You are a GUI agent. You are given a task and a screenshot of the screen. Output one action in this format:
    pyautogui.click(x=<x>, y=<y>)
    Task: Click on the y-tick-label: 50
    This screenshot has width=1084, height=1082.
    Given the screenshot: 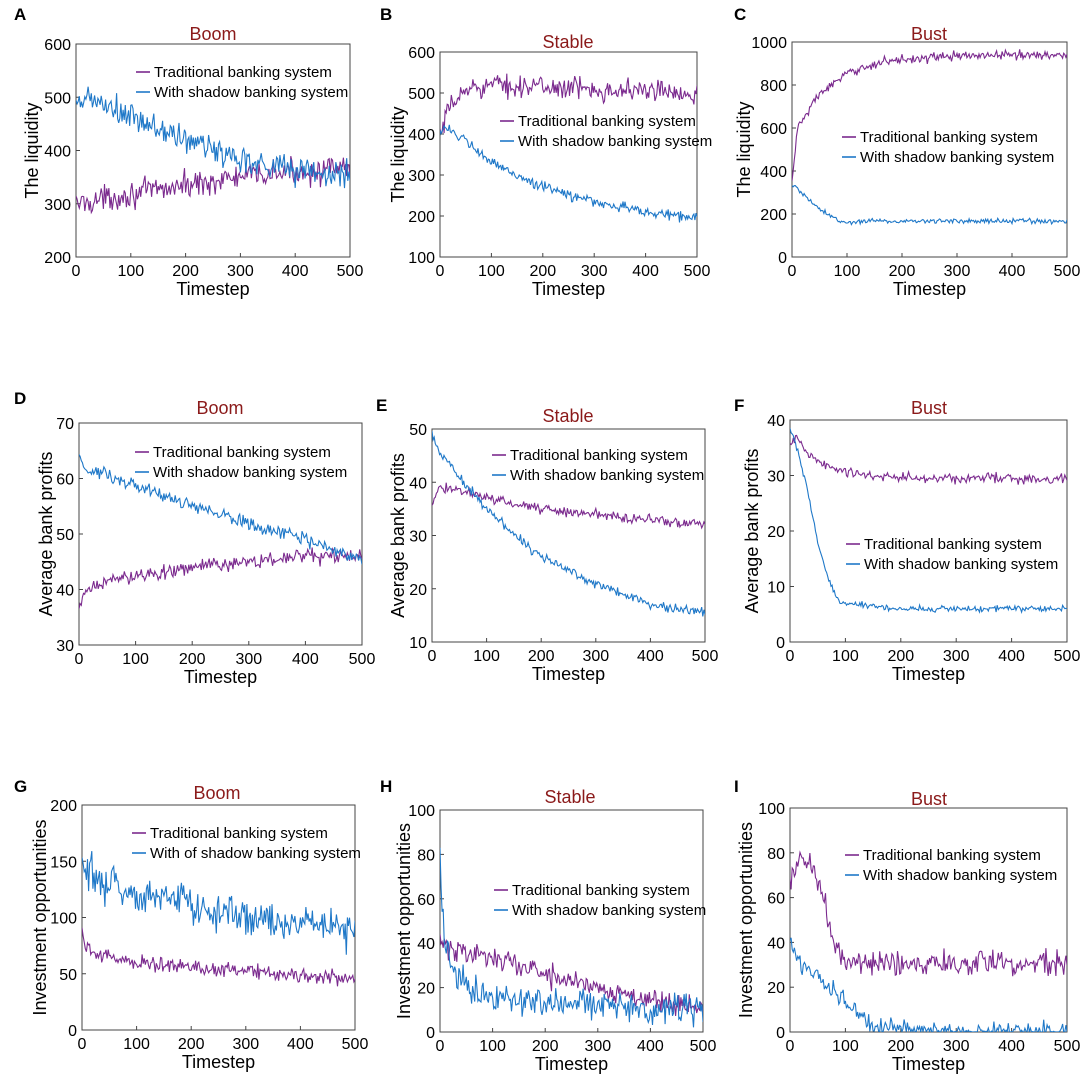 What is the action you would take?
    pyautogui.click(x=68, y=975)
    